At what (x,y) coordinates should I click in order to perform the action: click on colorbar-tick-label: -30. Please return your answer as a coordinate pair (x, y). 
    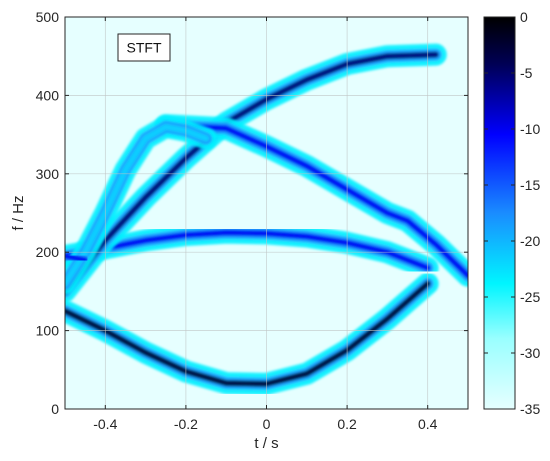
    Looking at the image, I should click on (530, 353).